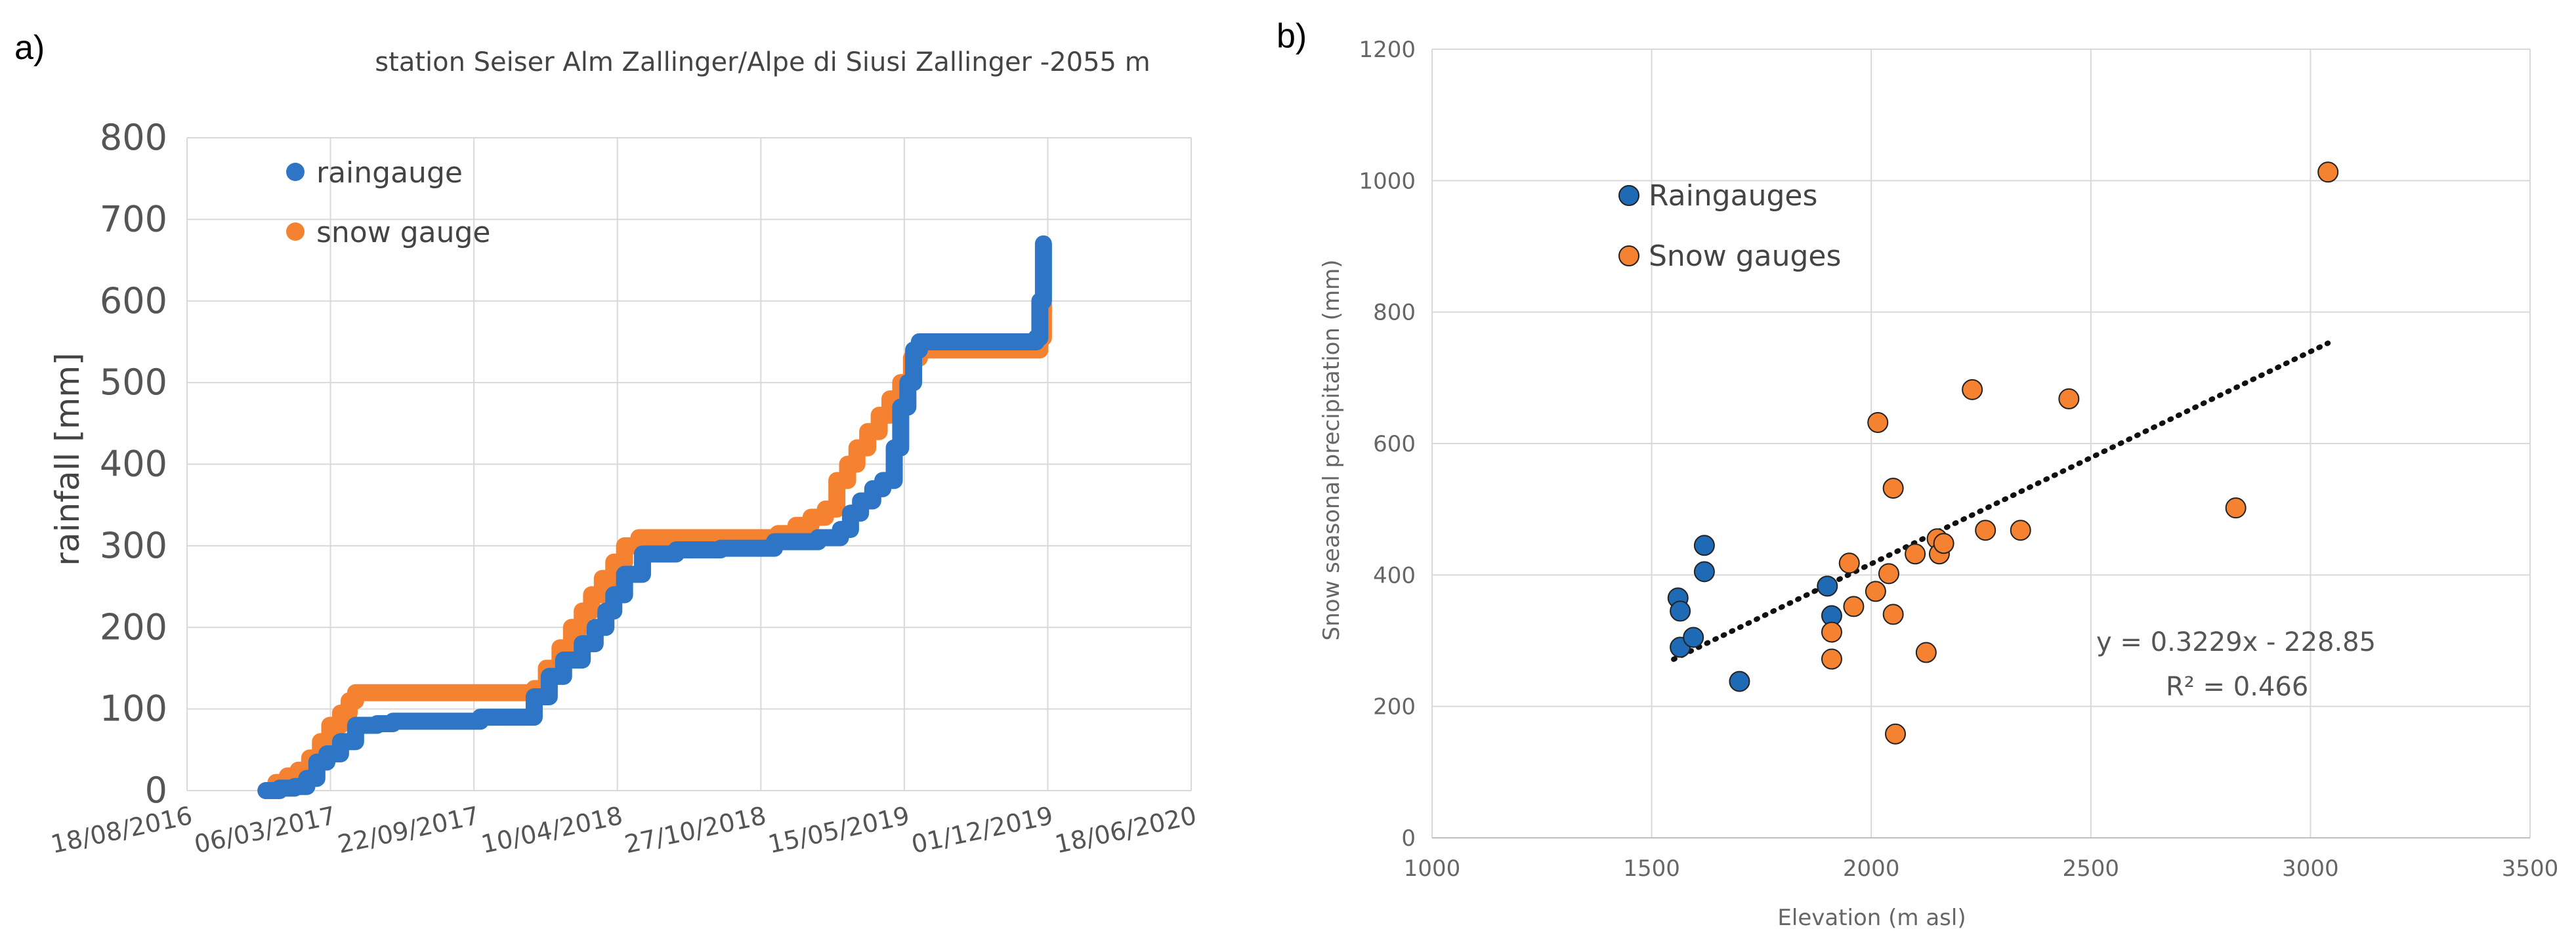 The height and width of the screenshot is (952, 2576). Describe the element at coordinates (1871, 869) in the screenshot. I see `chart-b-x-tick-label: 2000` at that location.